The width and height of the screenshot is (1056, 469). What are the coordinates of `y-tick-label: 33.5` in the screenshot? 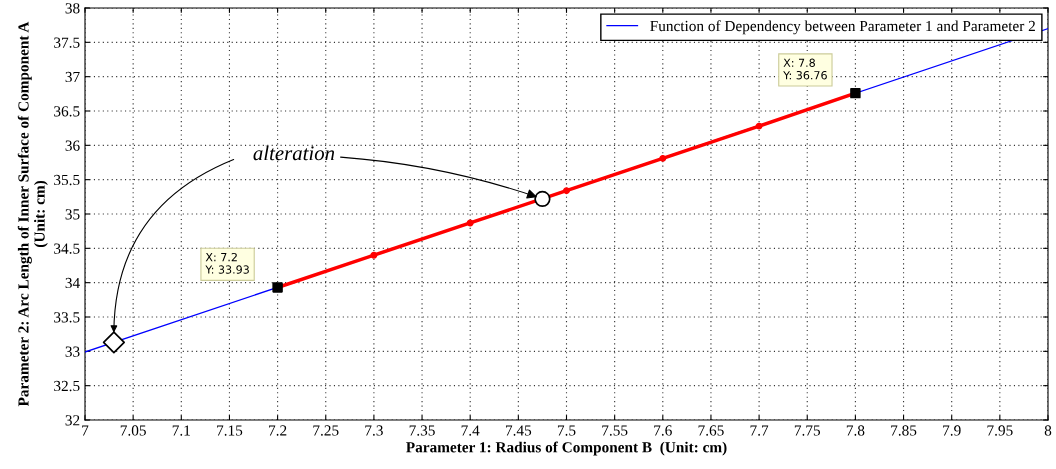 It's located at (67, 317).